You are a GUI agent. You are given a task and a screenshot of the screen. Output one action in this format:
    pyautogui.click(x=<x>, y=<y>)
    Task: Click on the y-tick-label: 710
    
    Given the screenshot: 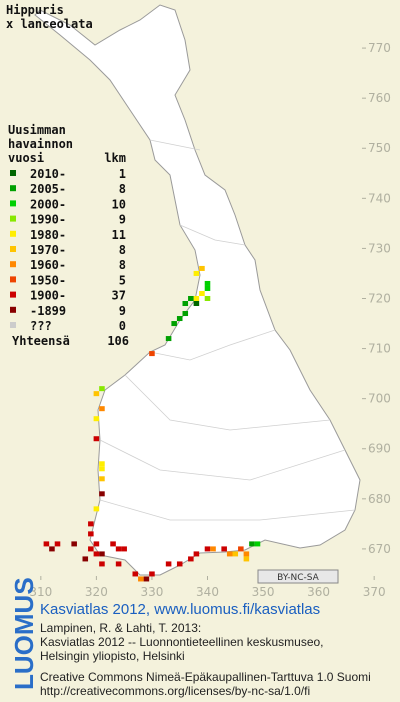 What is the action you would take?
    pyautogui.click(x=379, y=349)
    